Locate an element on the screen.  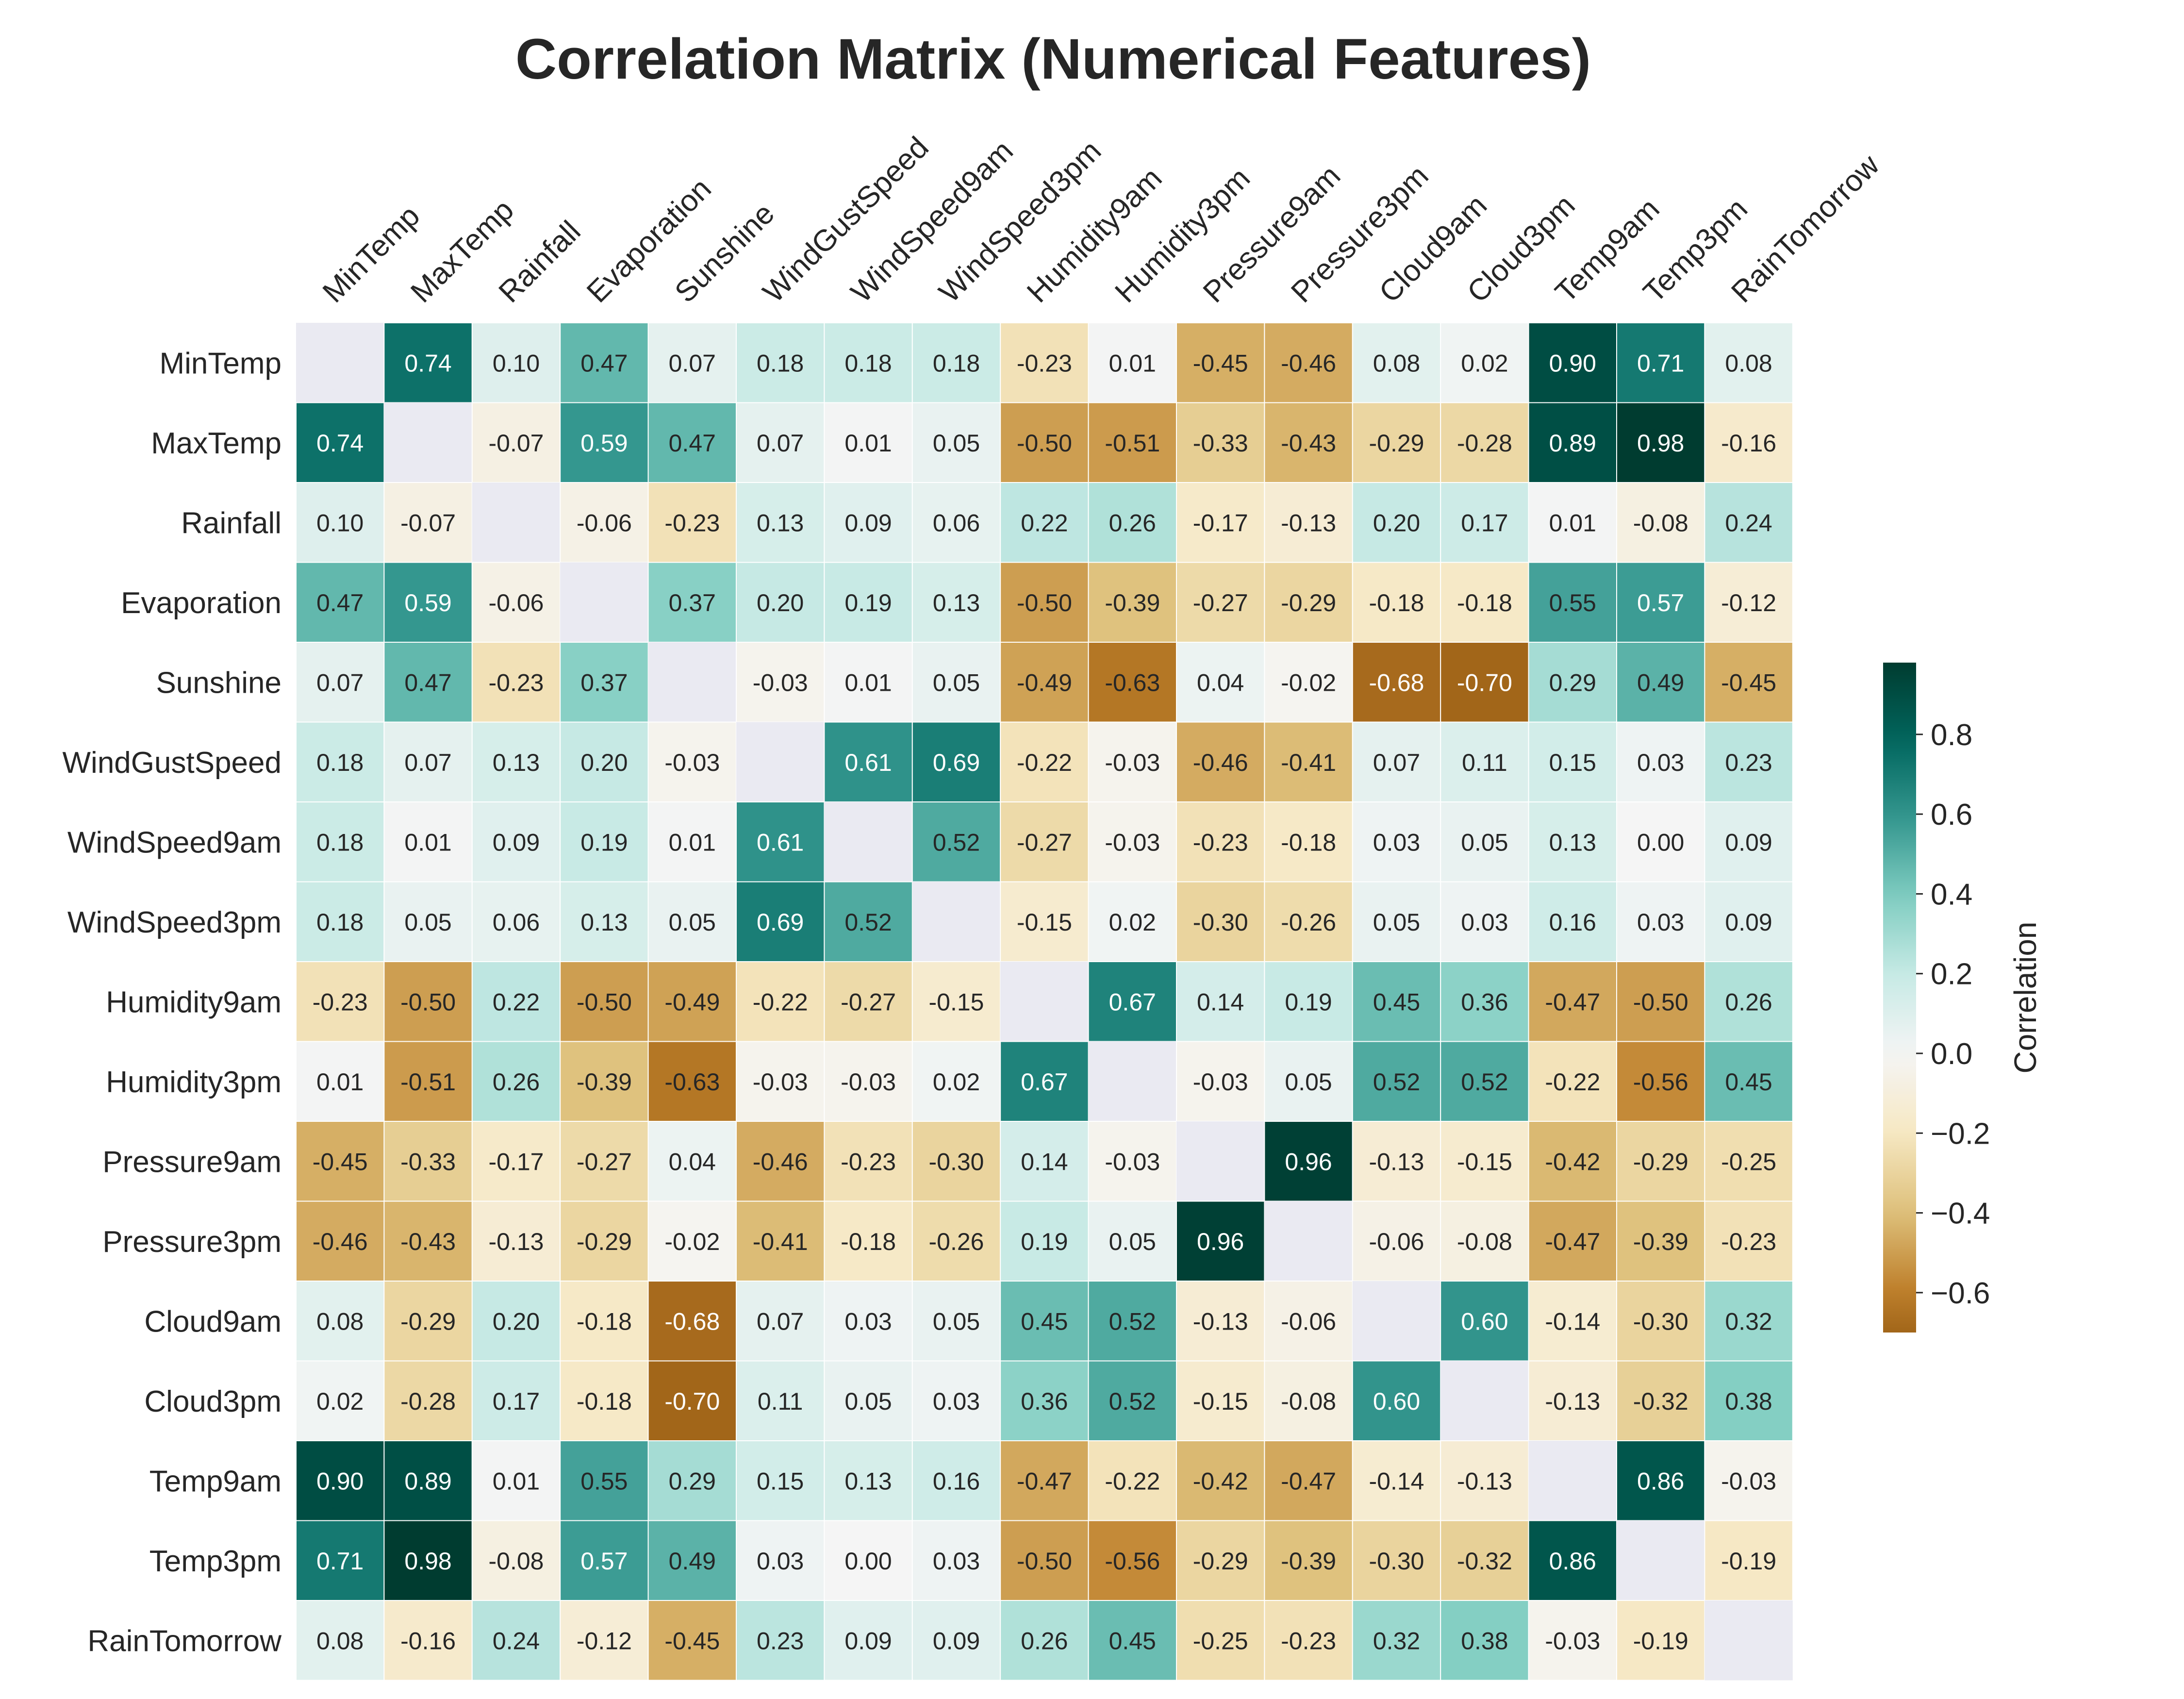
cell-value-label: -0.25 is located at coordinates (1220, 1640).